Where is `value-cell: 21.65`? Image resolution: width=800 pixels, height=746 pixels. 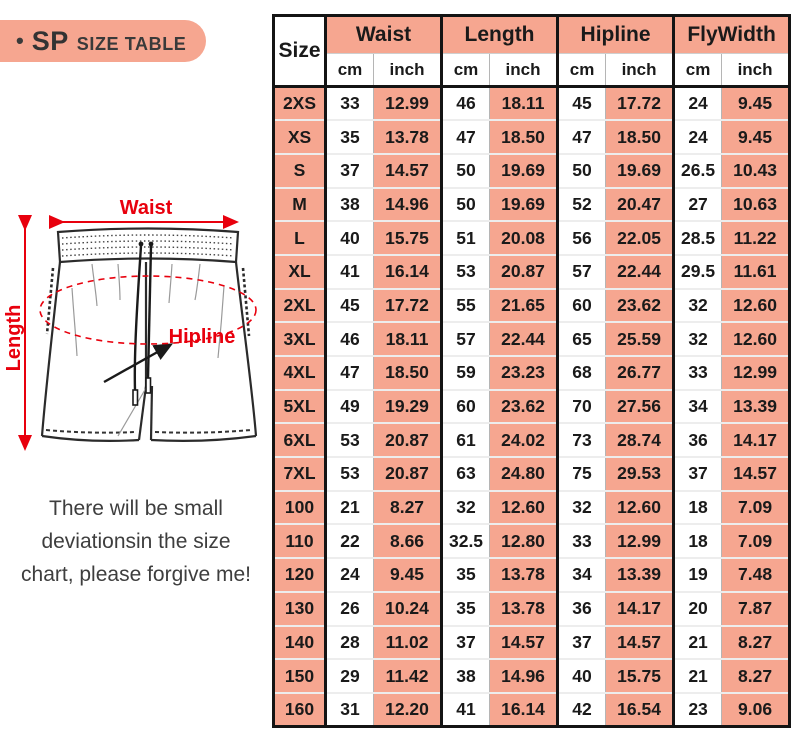 value-cell: 21.65 is located at coordinates (523, 305).